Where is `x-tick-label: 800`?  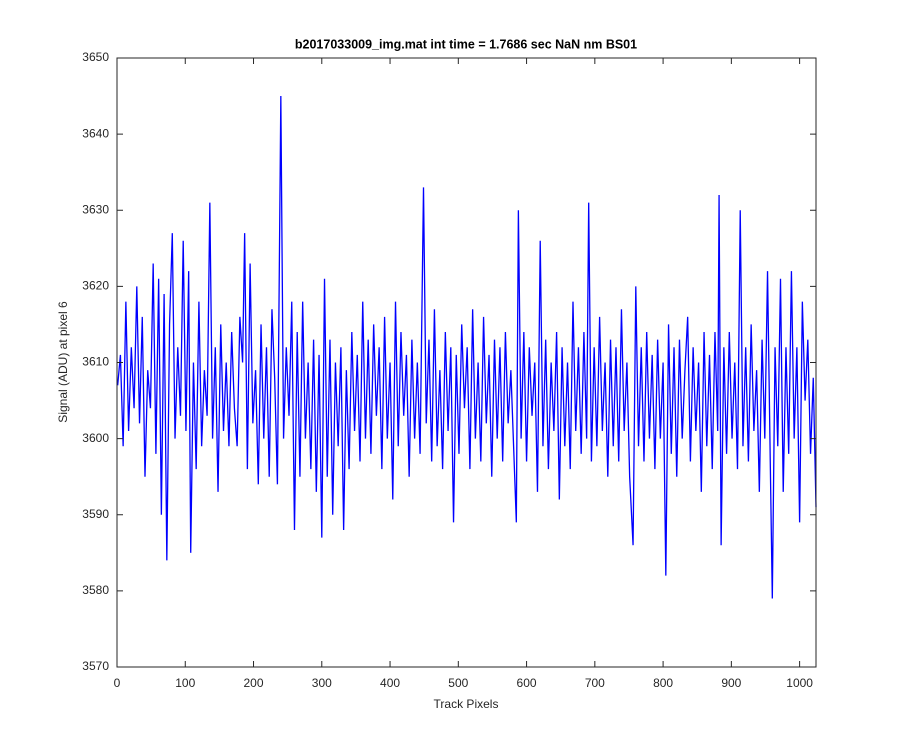 x-tick-label: 800 is located at coordinates (663, 683).